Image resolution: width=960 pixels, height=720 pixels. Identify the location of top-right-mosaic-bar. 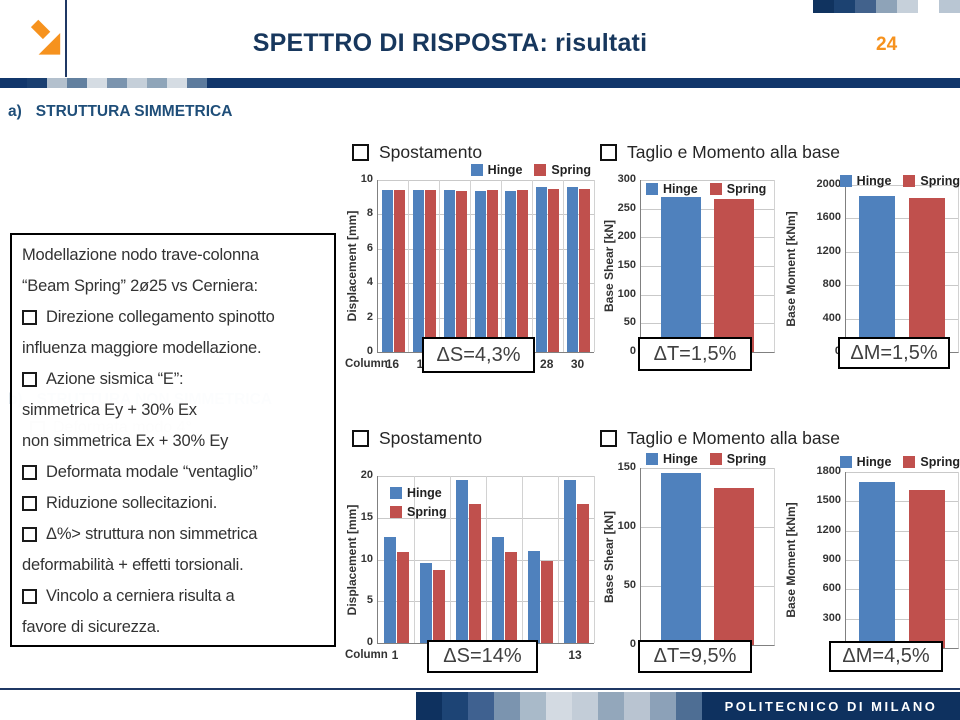
(886, 6).